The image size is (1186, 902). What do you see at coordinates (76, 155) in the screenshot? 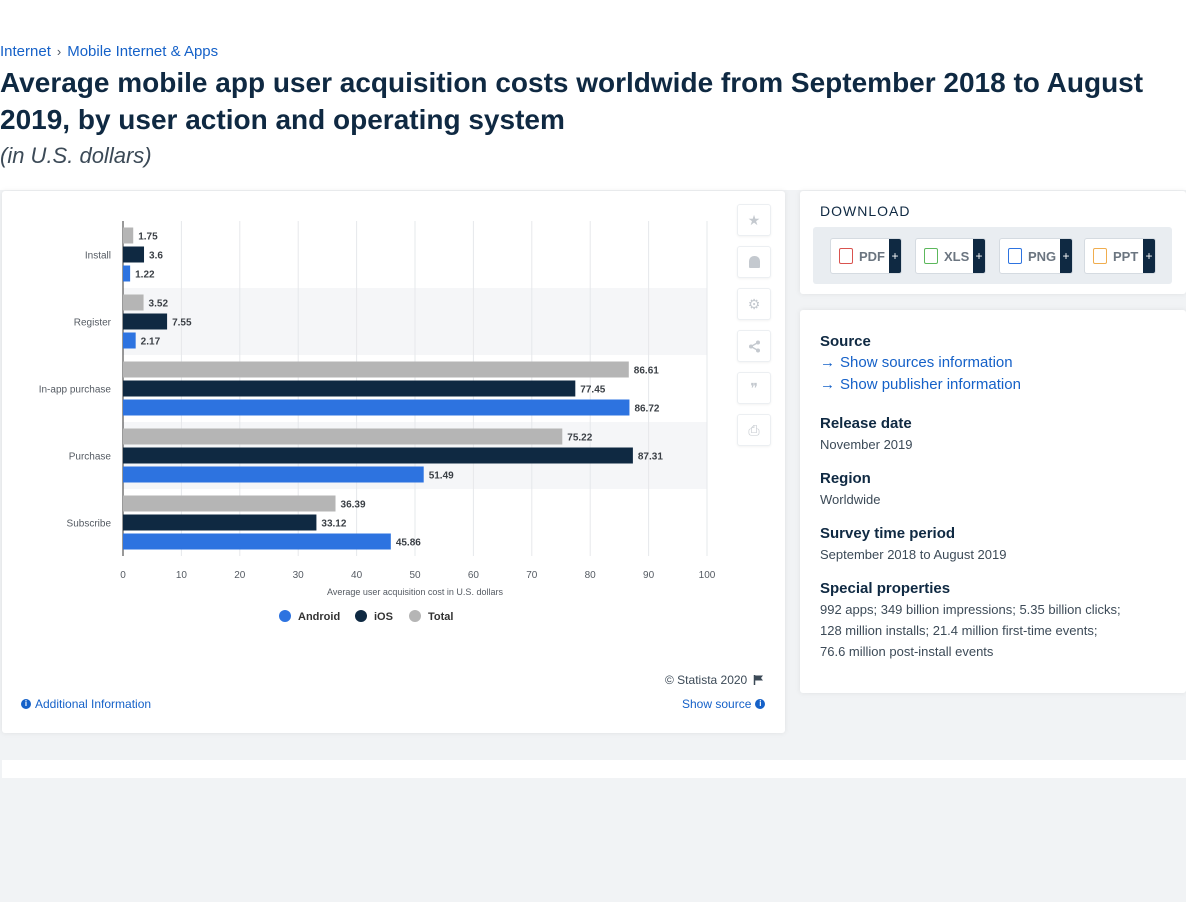
I see `page-subtitle: (in U.S. dollars)` at bounding box center [76, 155].